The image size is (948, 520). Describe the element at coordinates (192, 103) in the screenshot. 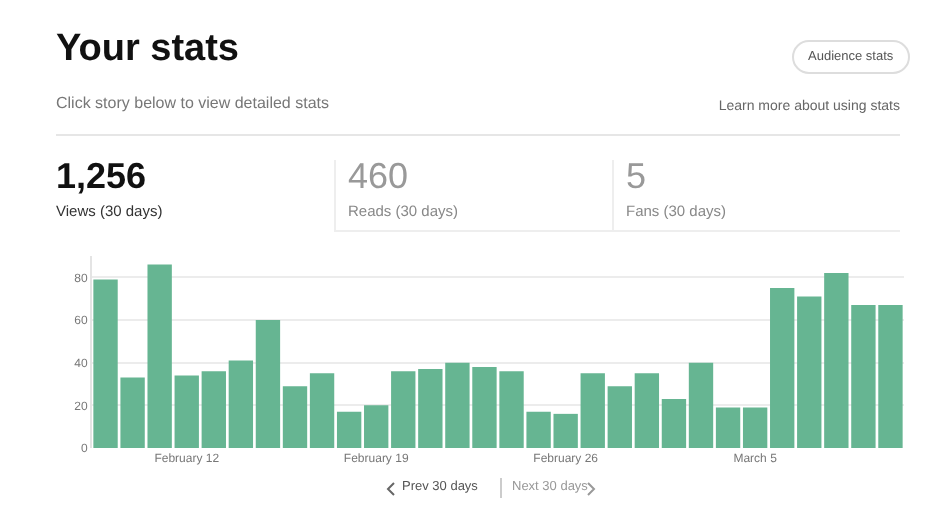

I see `chart-subtitle: Click story below to view detailed stats` at that location.